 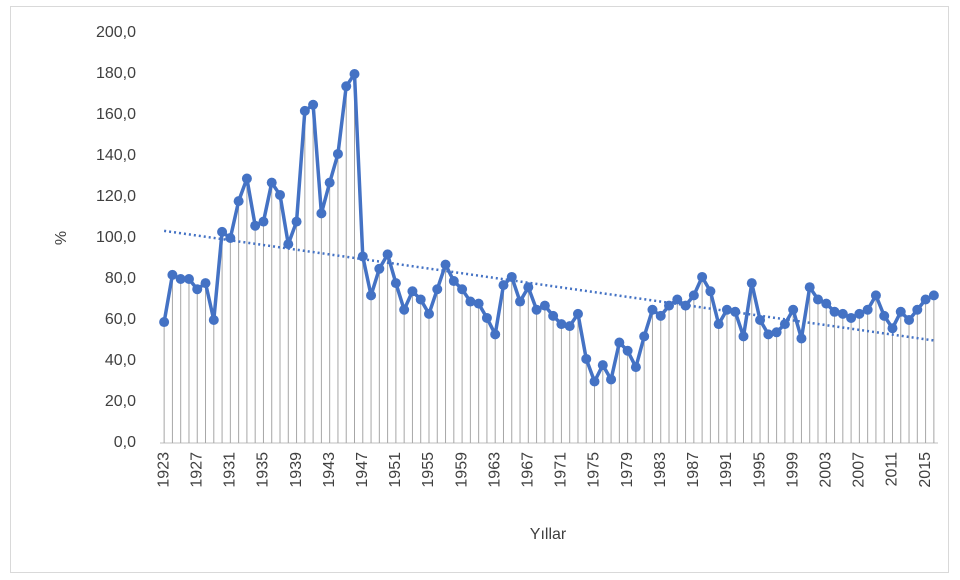 What do you see at coordinates (116, 155) in the screenshot?
I see `y-tick-label: 140,0` at bounding box center [116, 155].